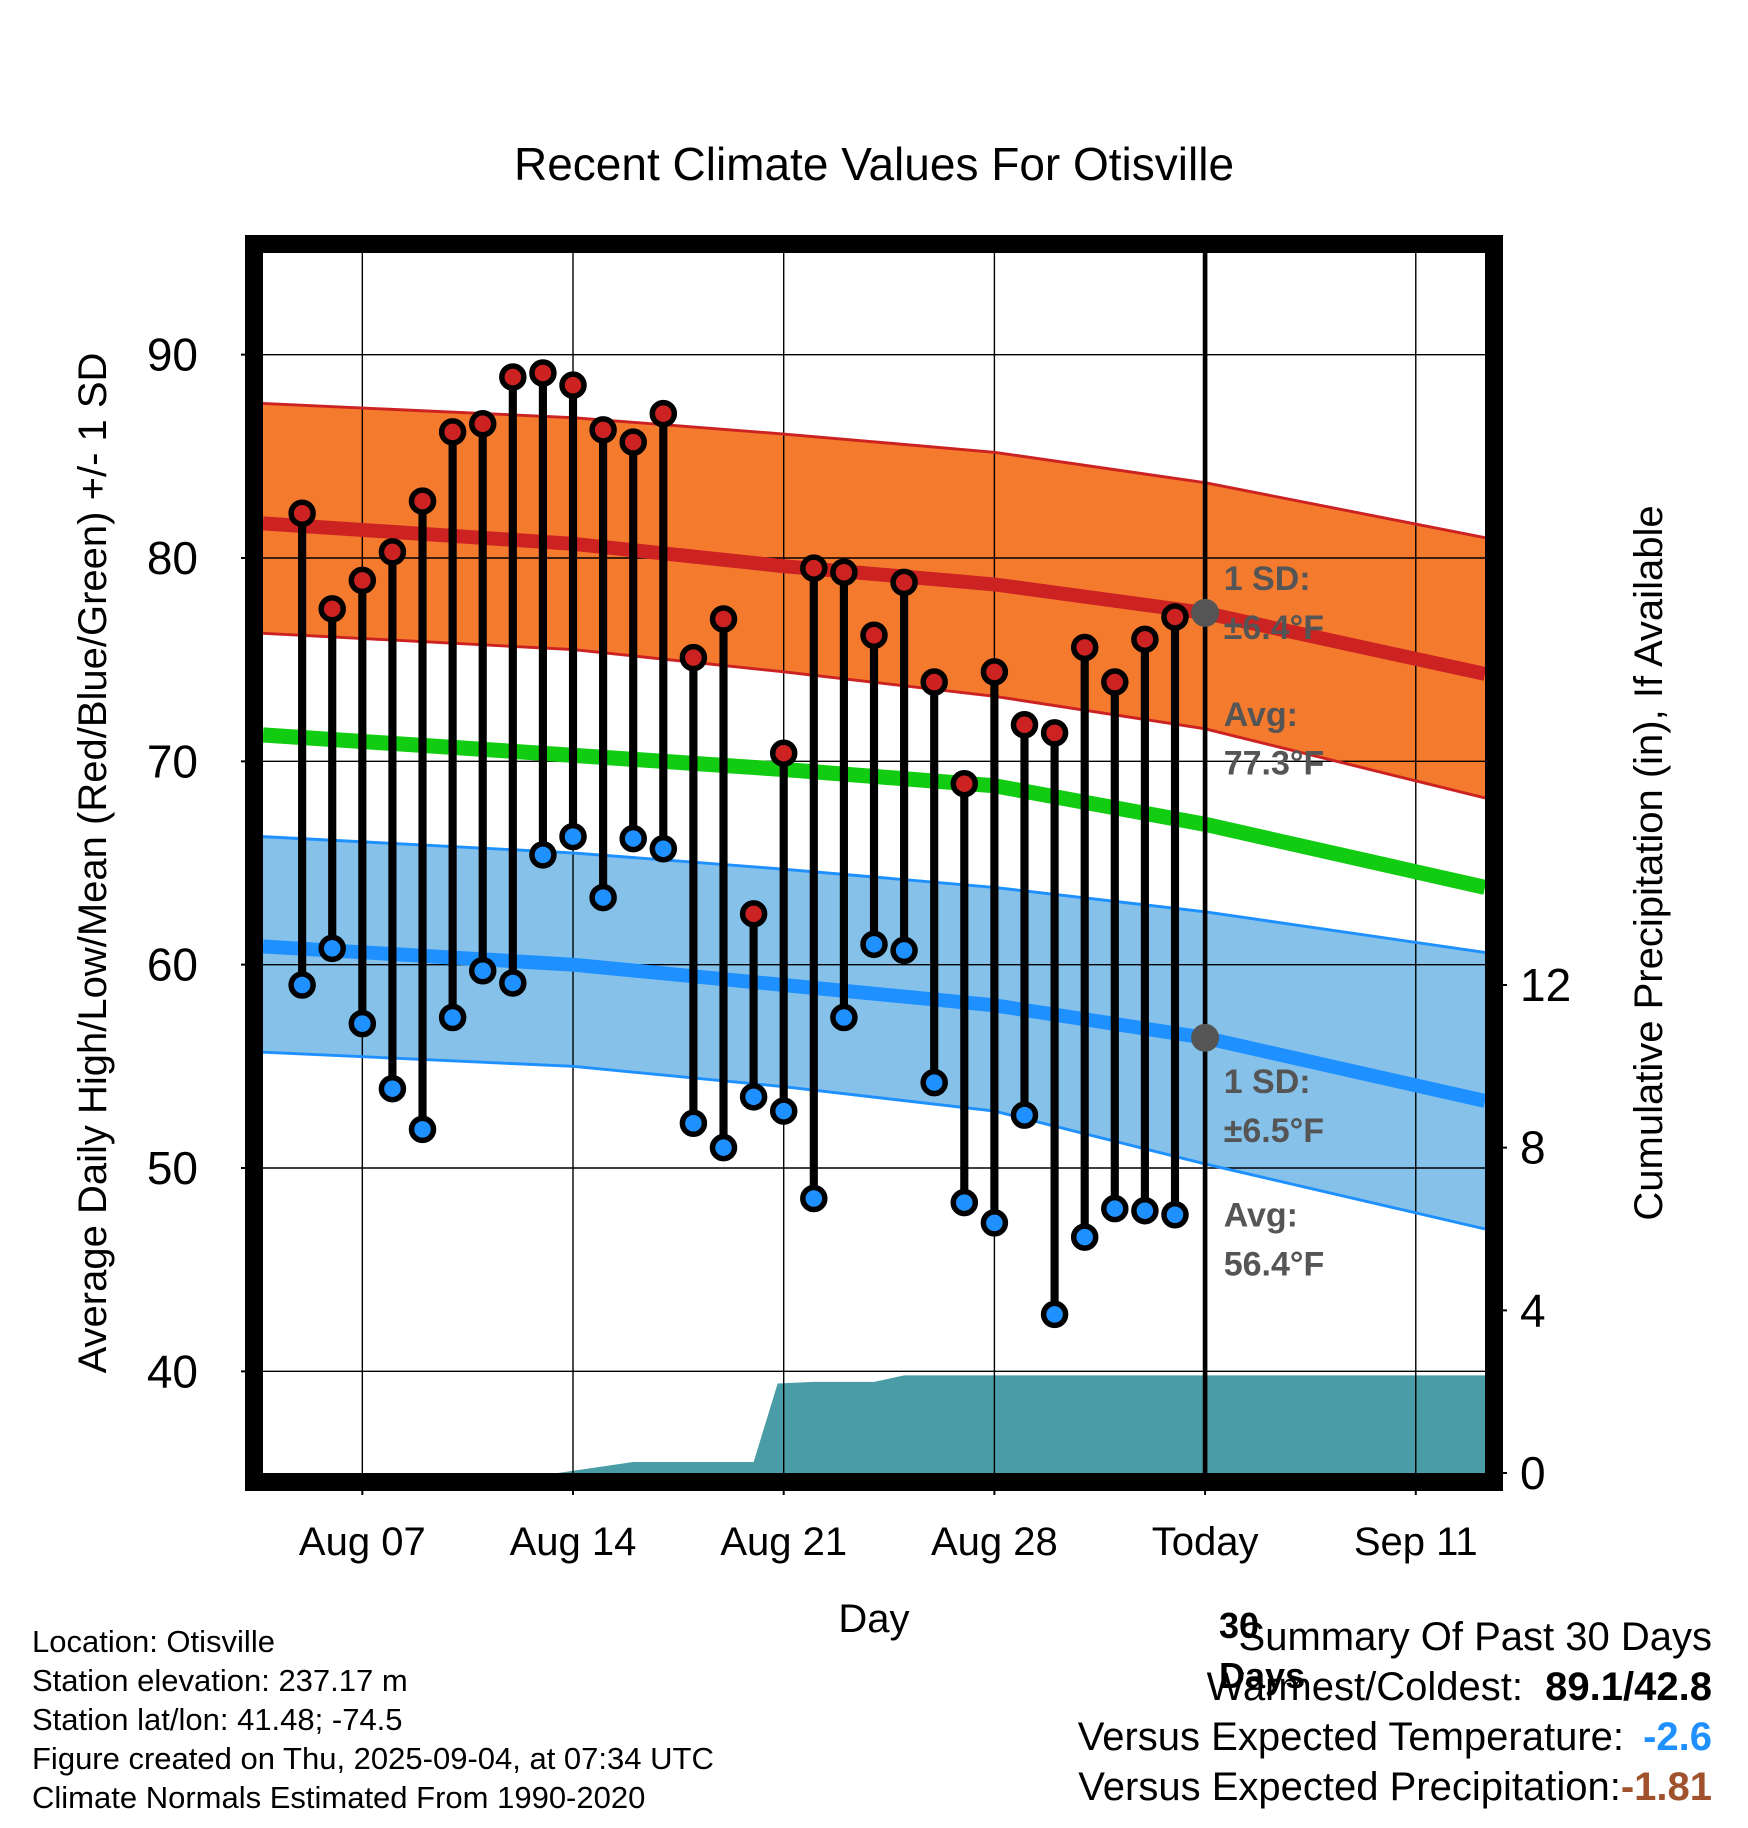 The width and height of the screenshot is (1748, 1828). I want to click on summary-temp: Versus Expected Temperature: -2.6, so click(1395, 1737).